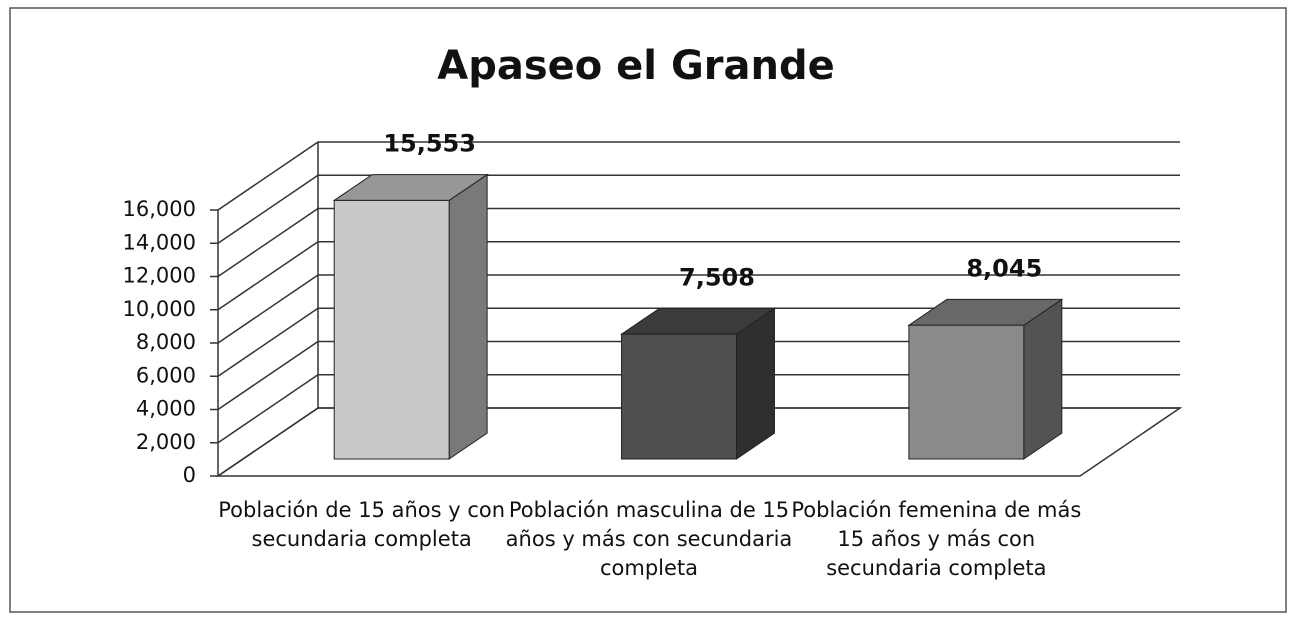 Image resolution: width=1296 pixels, height=620 pixels. Describe the element at coordinates (166, 375) in the screenshot. I see `y-tick-label: 6,000` at that location.